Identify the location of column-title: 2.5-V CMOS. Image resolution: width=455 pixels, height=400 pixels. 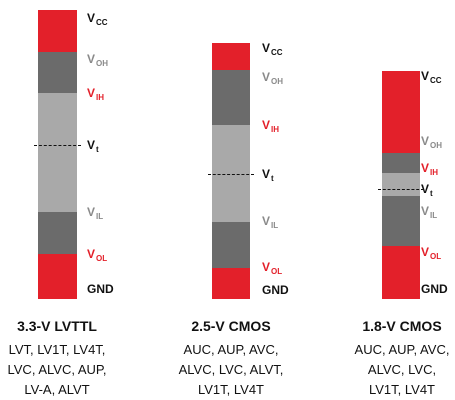
(231, 326).